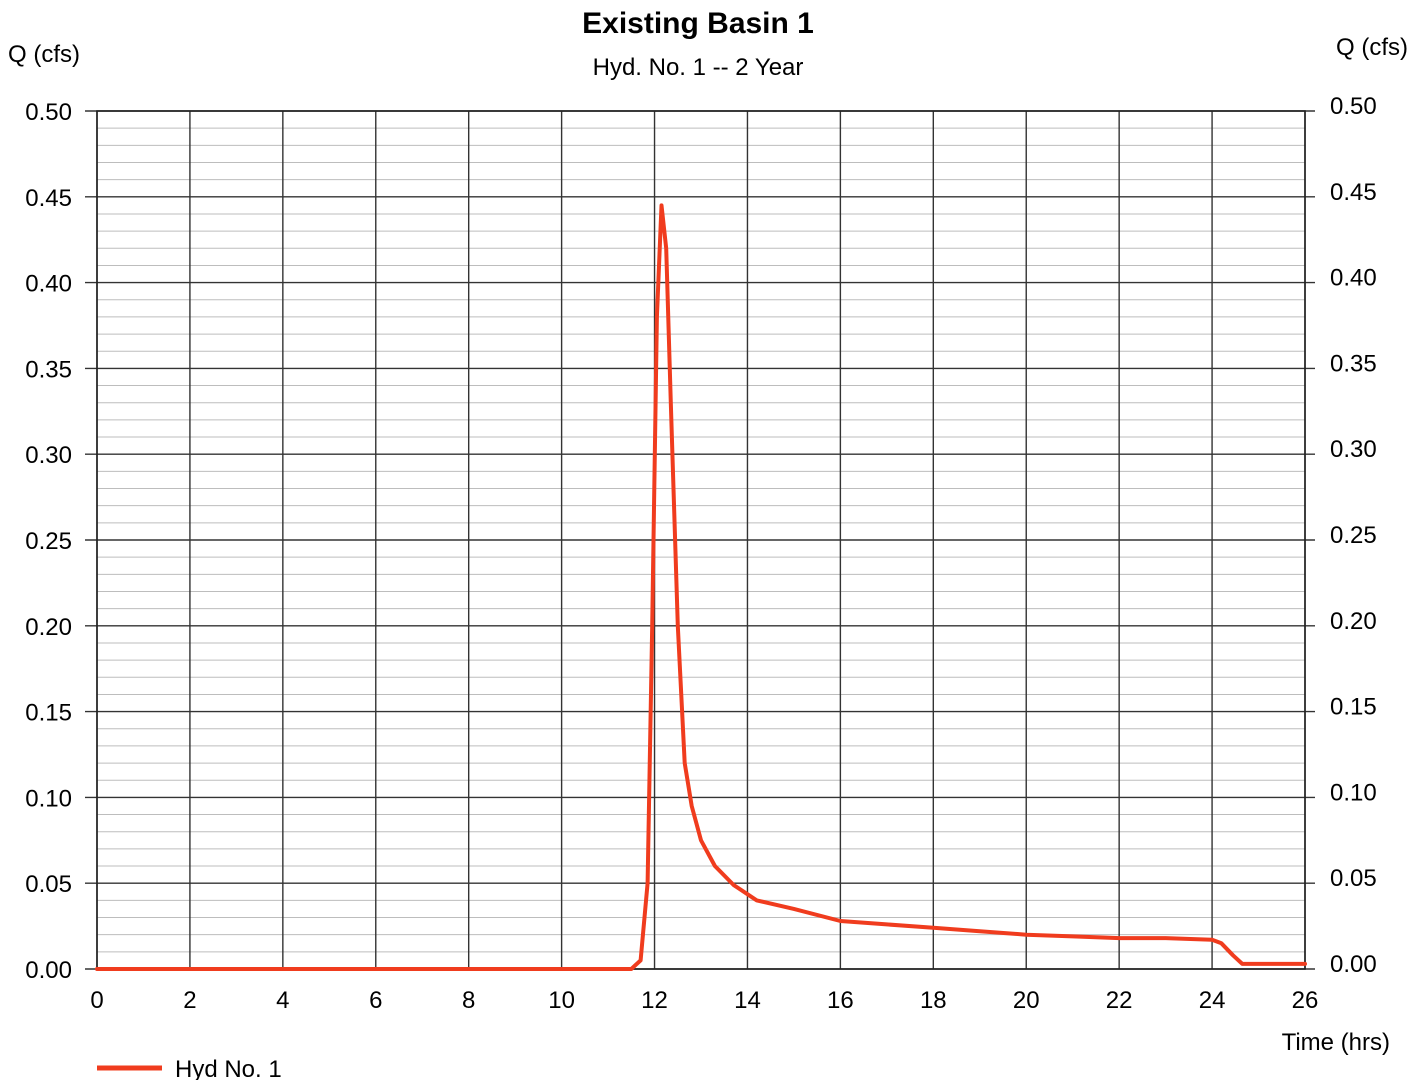 This screenshot has height=1080, width=1426. What do you see at coordinates (933, 1000) in the screenshot?
I see `x-tick-label: 18` at bounding box center [933, 1000].